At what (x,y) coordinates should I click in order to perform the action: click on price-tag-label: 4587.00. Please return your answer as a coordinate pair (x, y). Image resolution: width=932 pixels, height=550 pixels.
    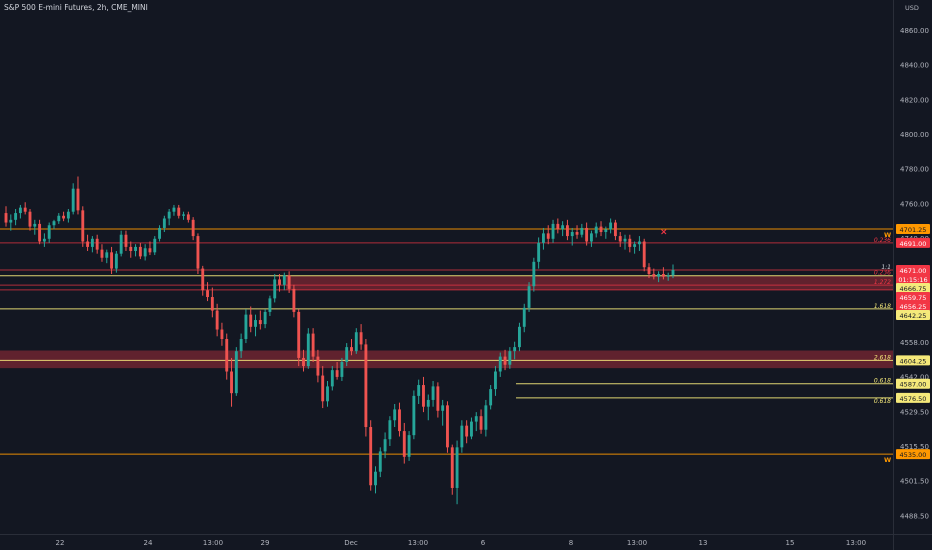
    Looking at the image, I should click on (913, 385).